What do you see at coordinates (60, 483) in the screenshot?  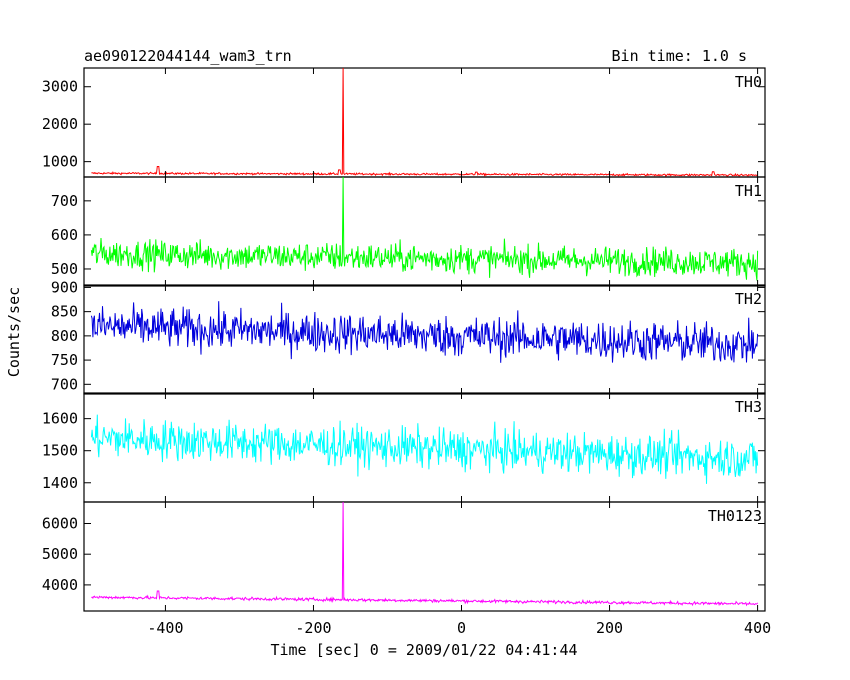 I see `ytick-label-TH3: 1400` at bounding box center [60, 483].